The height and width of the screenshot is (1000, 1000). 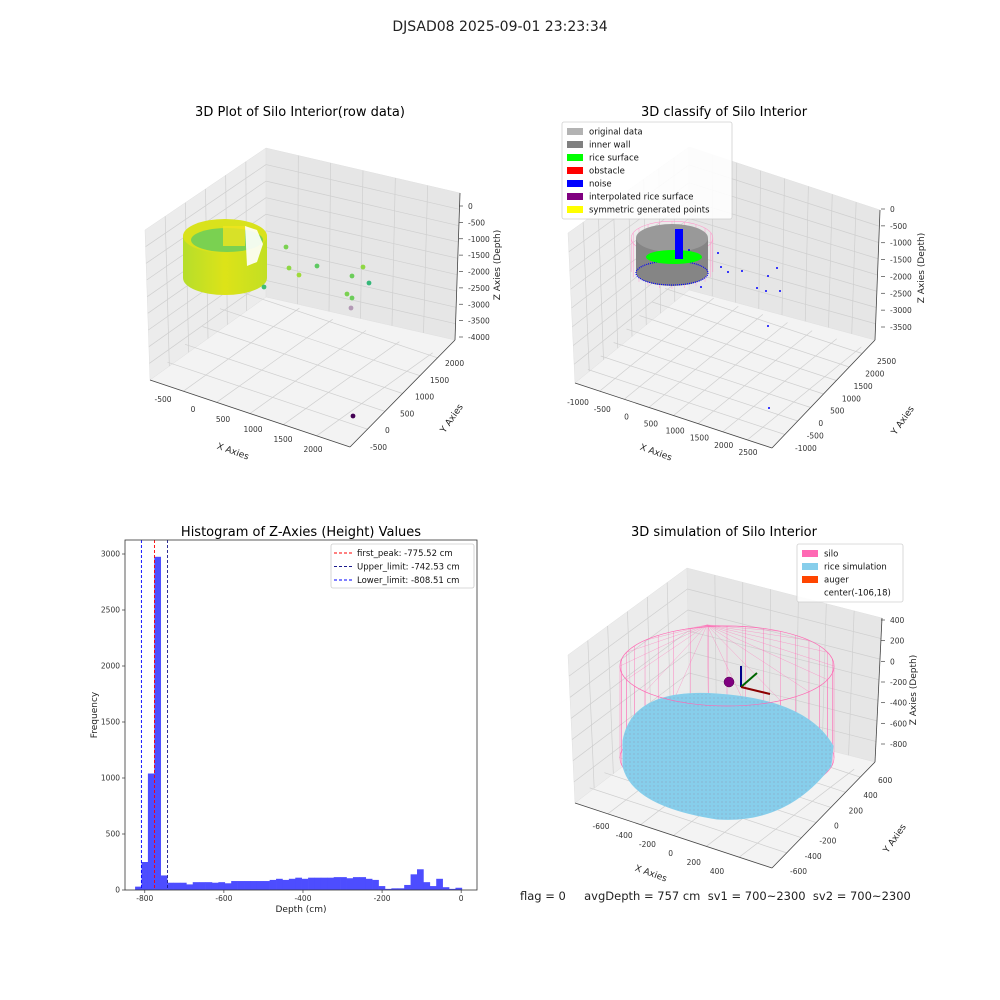 What do you see at coordinates (479, 272) in the screenshot?
I see `z-tick-label: -2000` at bounding box center [479, 272].